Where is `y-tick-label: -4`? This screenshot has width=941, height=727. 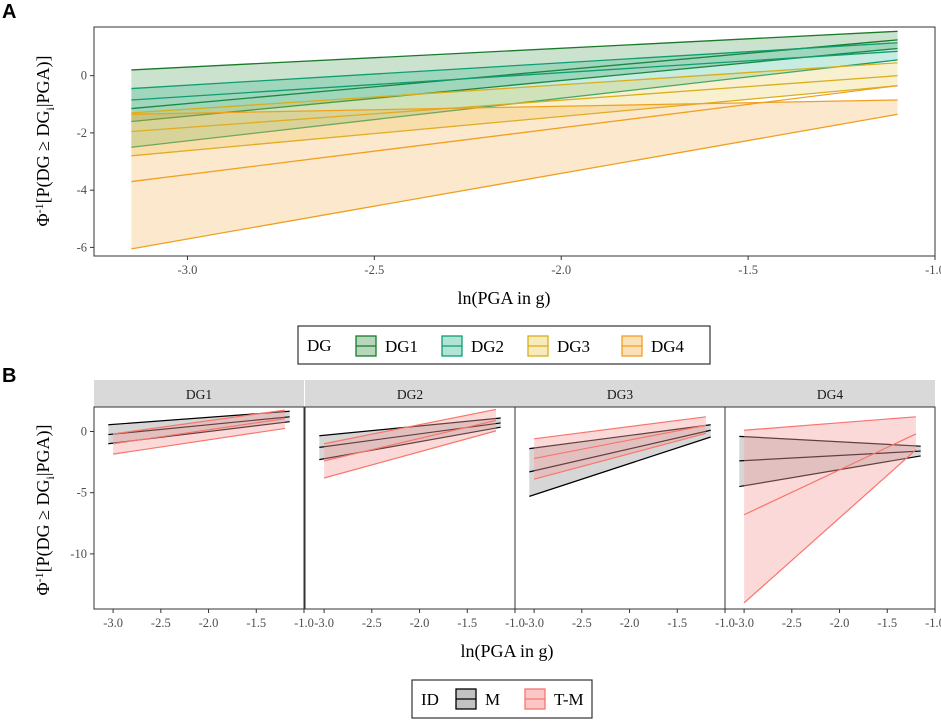
y-tick-label: -4 is located at coordinates (82, 190).